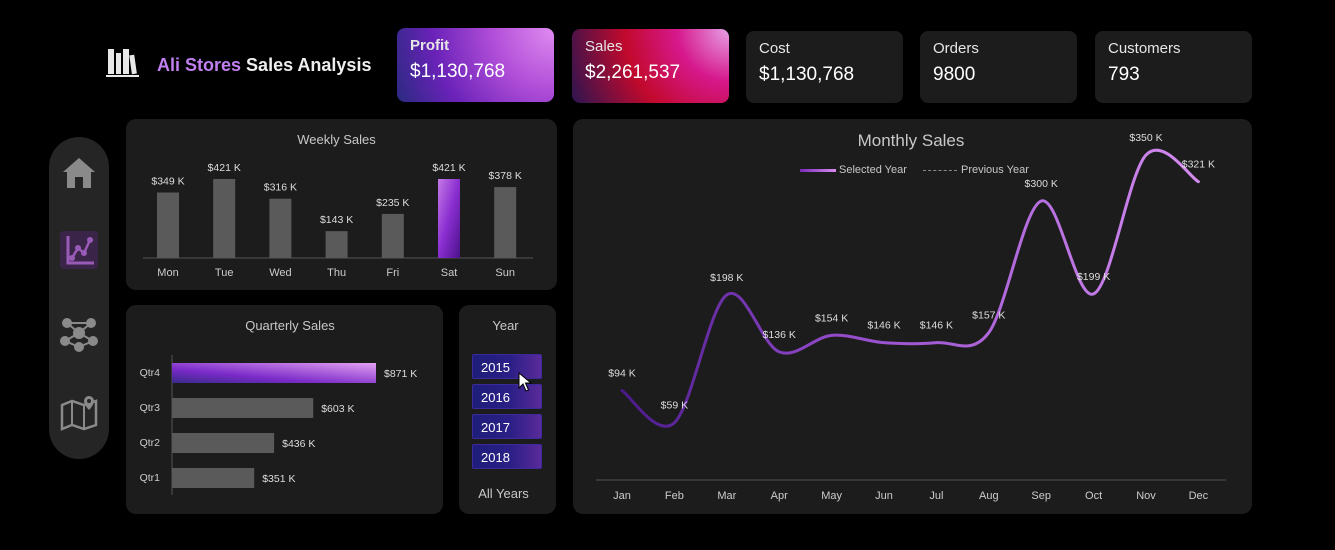 The image size is (1335, 550). I want to click on monthly-data-label: $94 K, so click(621, 374).